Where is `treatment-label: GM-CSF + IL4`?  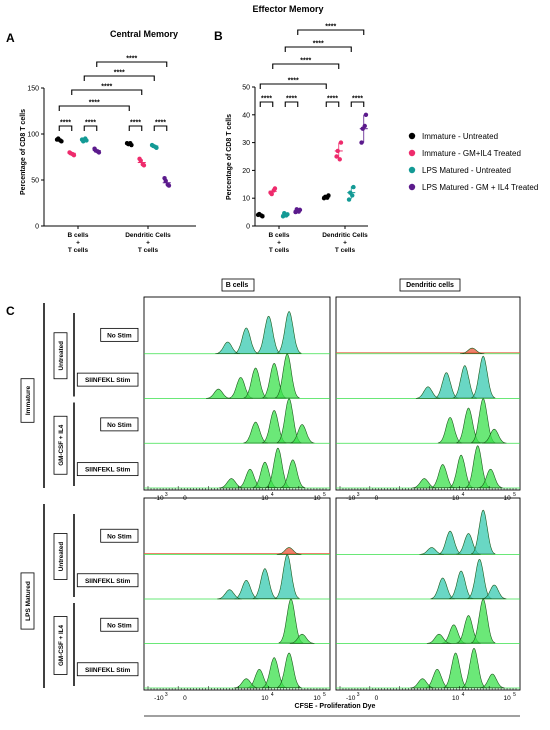
treatment-label: GM-CSF + IL4 is located at coordinates (61, 645).